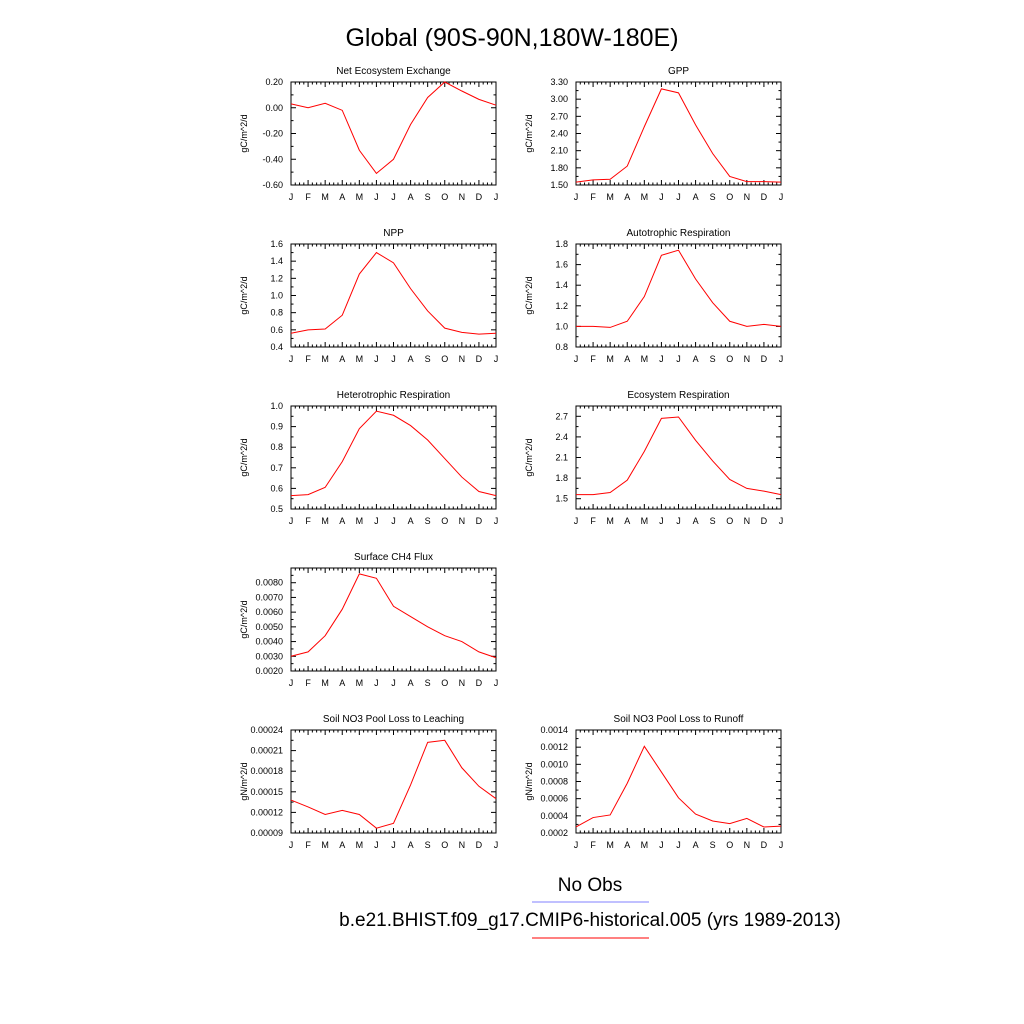 The image size is (1024, 1024). What do you see at coordinates (561, 265) in the screenshot?
I see `y-tick-label: 1.6` at bounding box center [561, 265].